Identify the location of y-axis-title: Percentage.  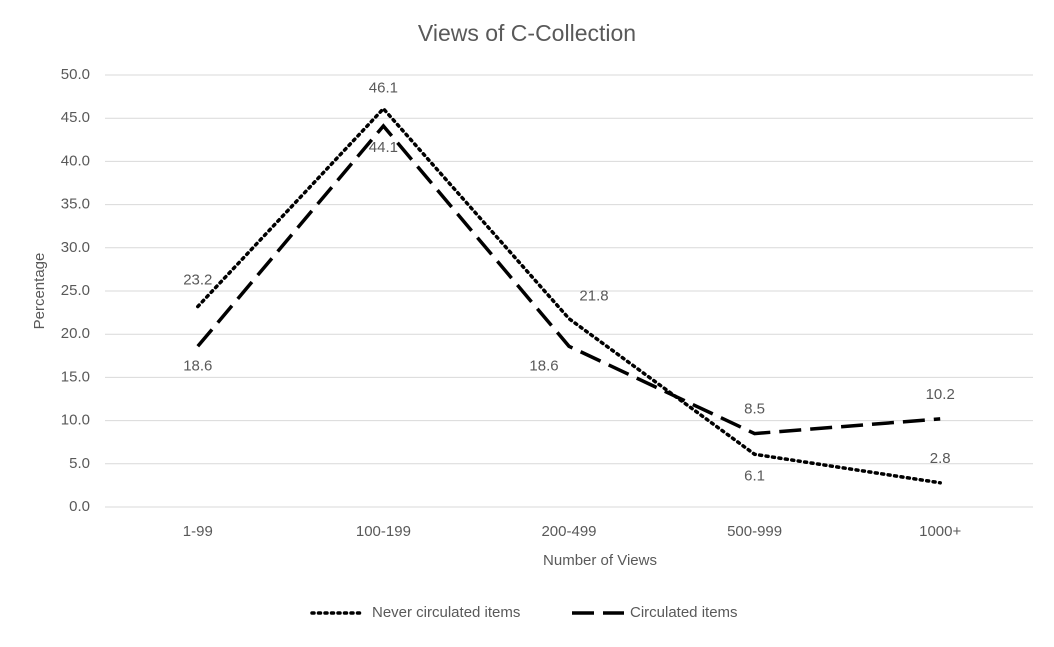
(39, 291).